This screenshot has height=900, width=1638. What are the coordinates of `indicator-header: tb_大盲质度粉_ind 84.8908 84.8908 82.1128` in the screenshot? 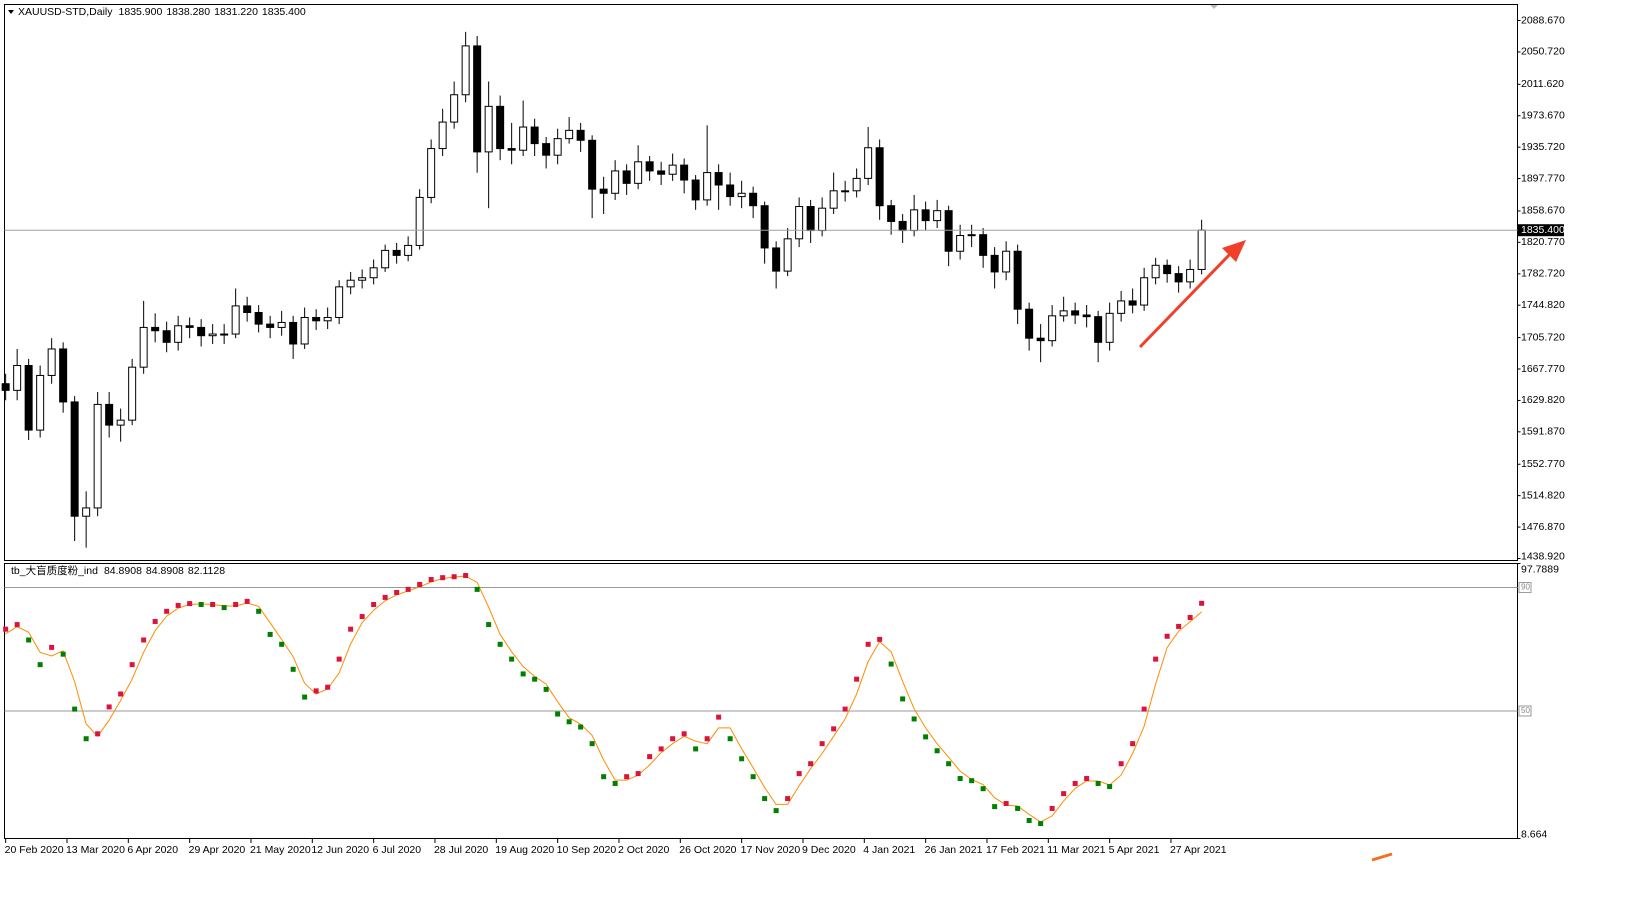 It's located at (118, 570).